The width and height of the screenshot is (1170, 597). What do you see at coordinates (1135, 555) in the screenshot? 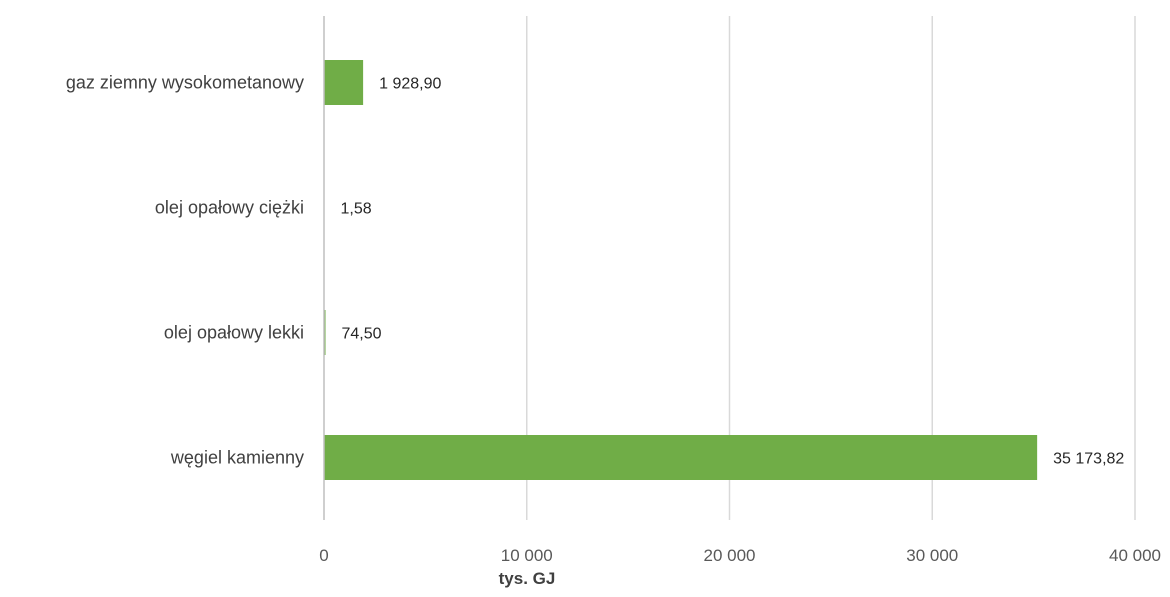
I see `x-tick-label: 40 000` at bounding box center [1135, 555].